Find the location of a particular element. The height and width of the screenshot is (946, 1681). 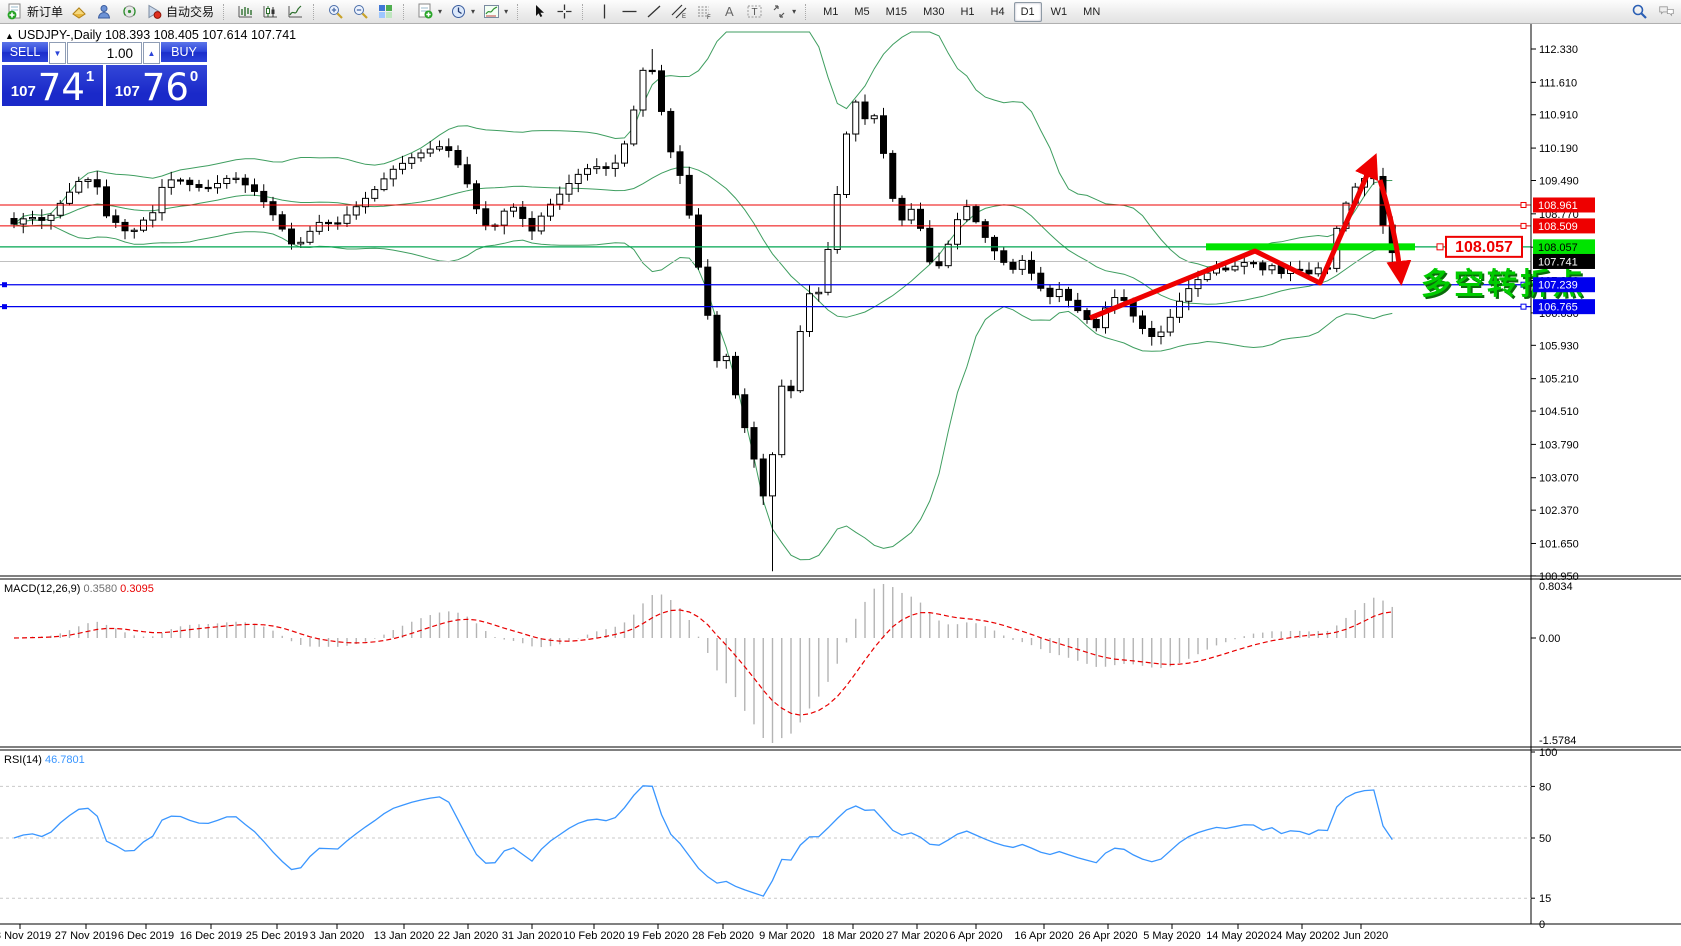

chat-icon is located at coordinates (1666, 11).